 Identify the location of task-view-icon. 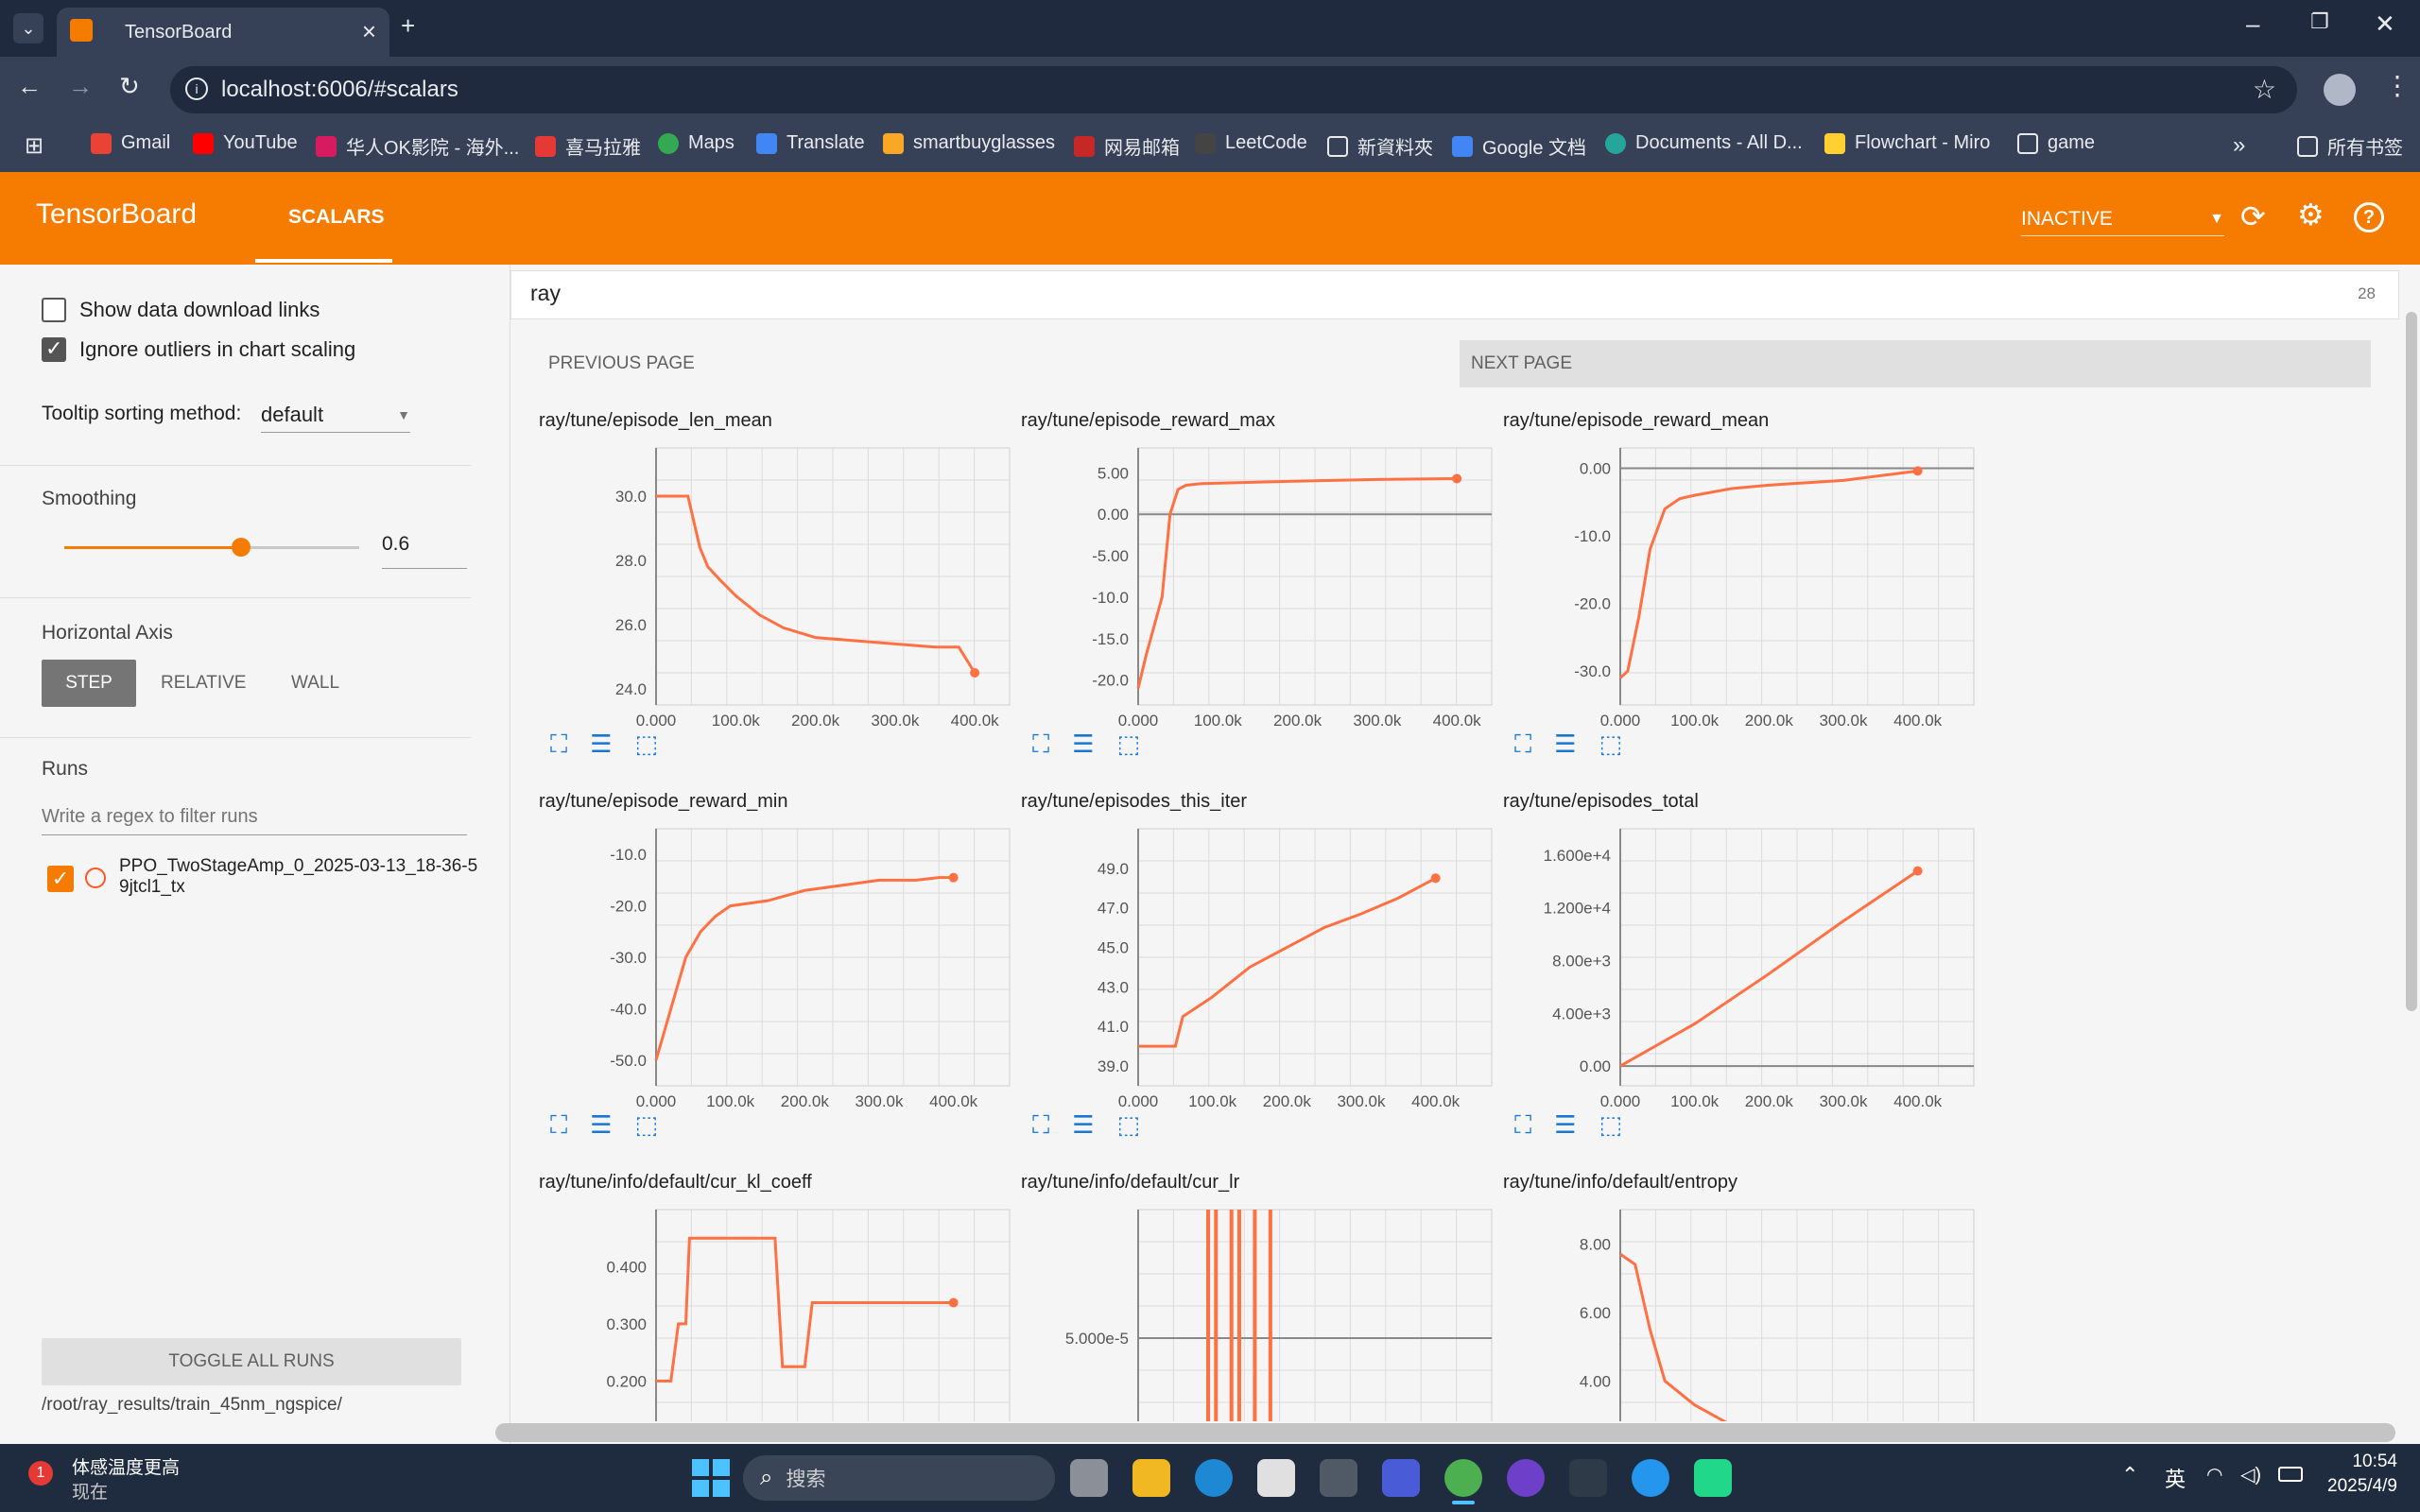
(1089, 1478).